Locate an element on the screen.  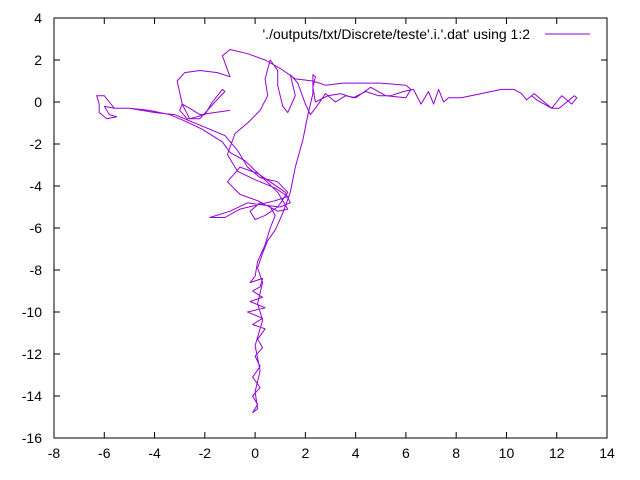
y-tick-label: 0 is located at coordinates (38, 102).